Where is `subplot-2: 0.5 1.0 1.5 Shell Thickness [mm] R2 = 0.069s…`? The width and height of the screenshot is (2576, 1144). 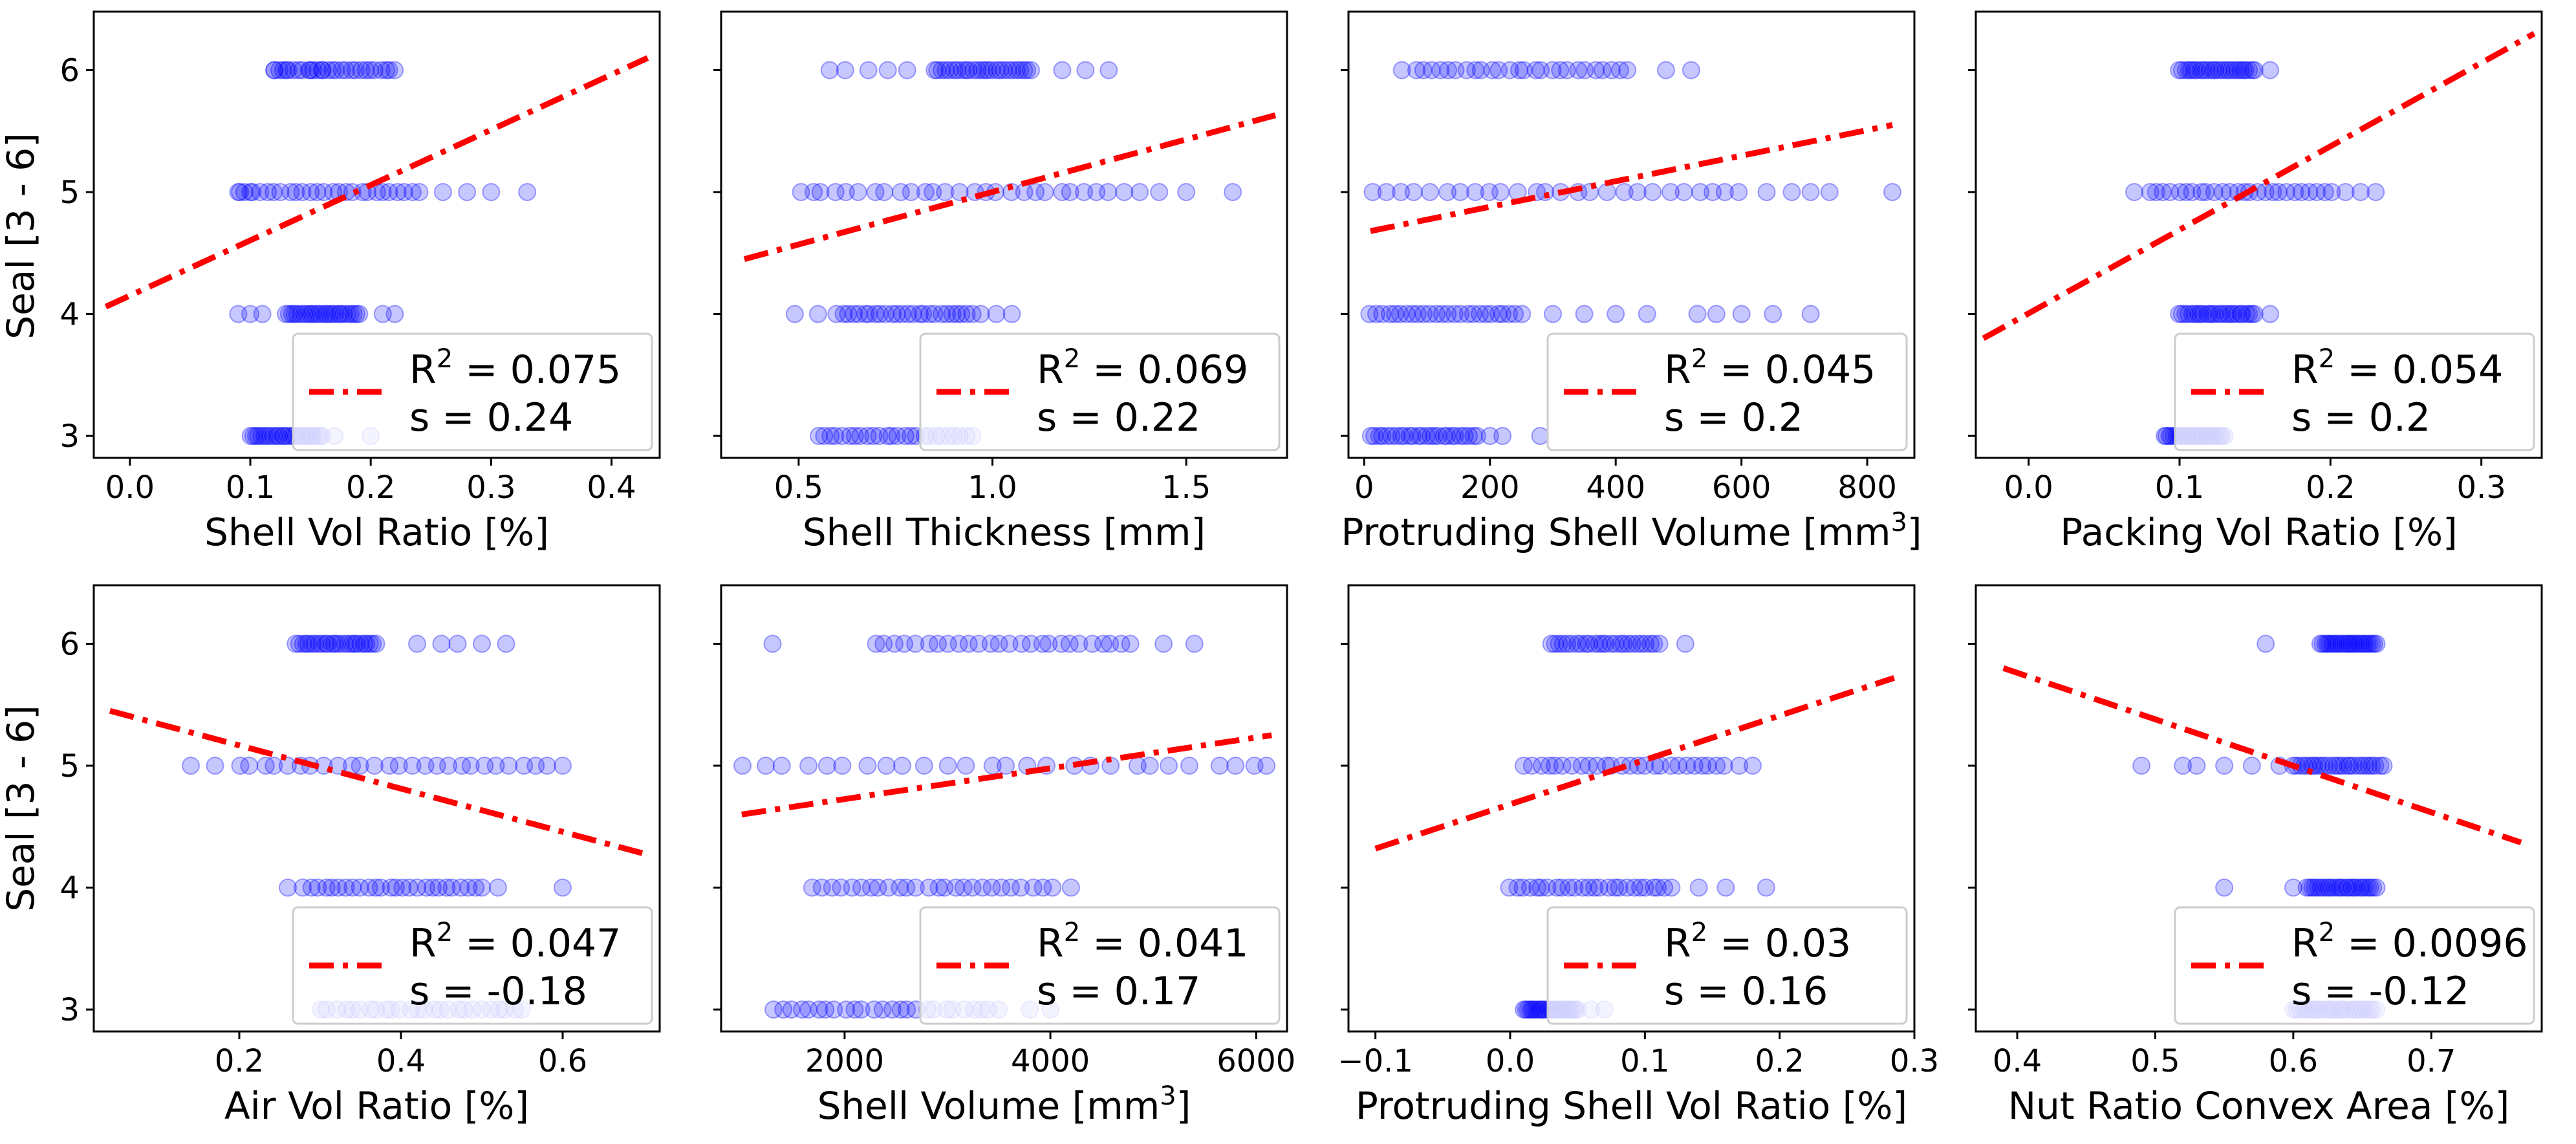 subplot-2: 0.5 1.0 1.5 Shell Thickness [mm] R2 = 0.069s… is located at coordinates (1000, 282).